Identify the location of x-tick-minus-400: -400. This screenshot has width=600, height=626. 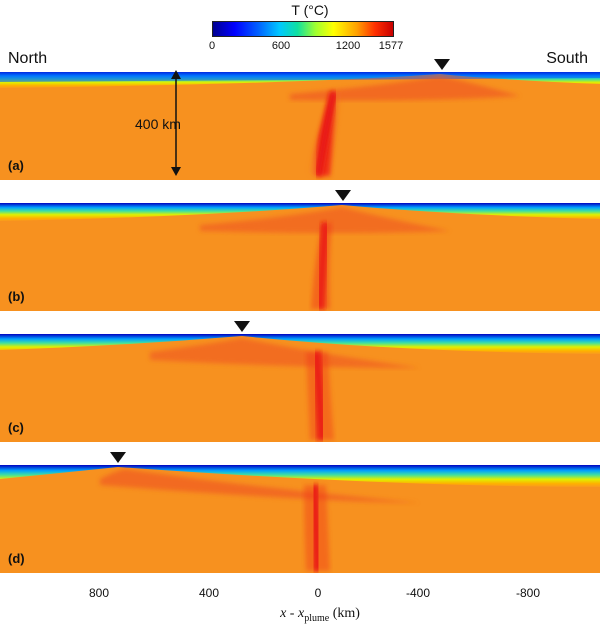
(418, 593).